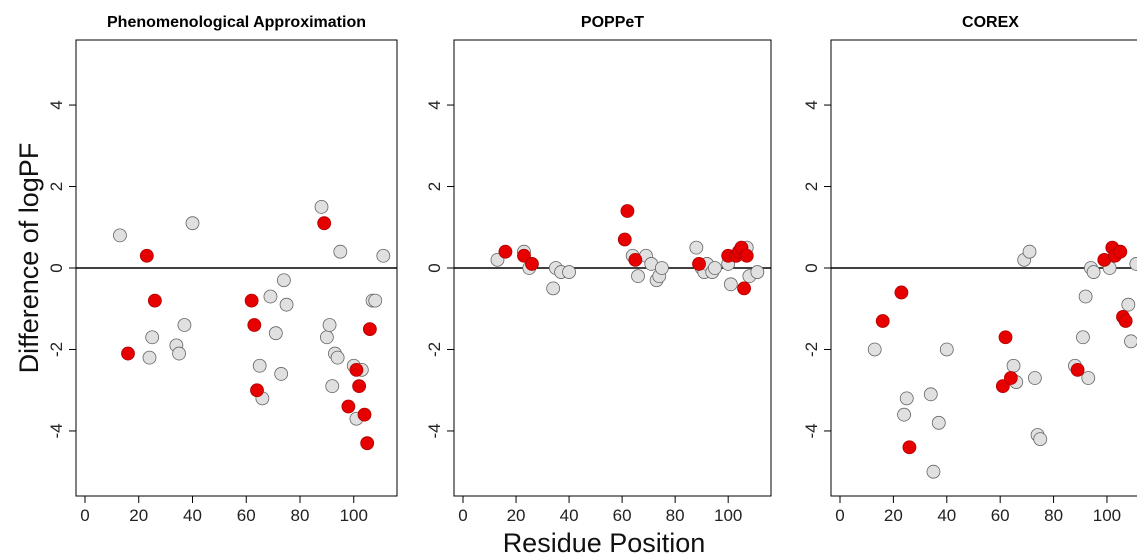 Image resolution: width=1137 pixels, height=557 pixels. What do you see at coordinates (236, 22) in the screenshot?
I see `panel-title: Phenomenological Approximation` at bounding box center [236, 22].